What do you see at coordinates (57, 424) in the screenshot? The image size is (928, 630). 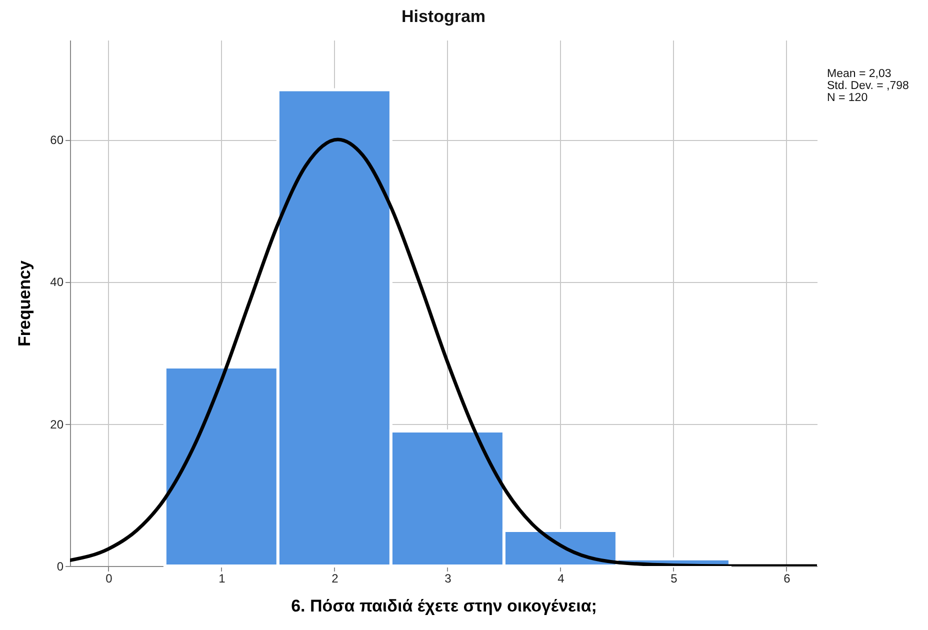 I see `y-tick-label: 20` at bounding box center [57, 424].